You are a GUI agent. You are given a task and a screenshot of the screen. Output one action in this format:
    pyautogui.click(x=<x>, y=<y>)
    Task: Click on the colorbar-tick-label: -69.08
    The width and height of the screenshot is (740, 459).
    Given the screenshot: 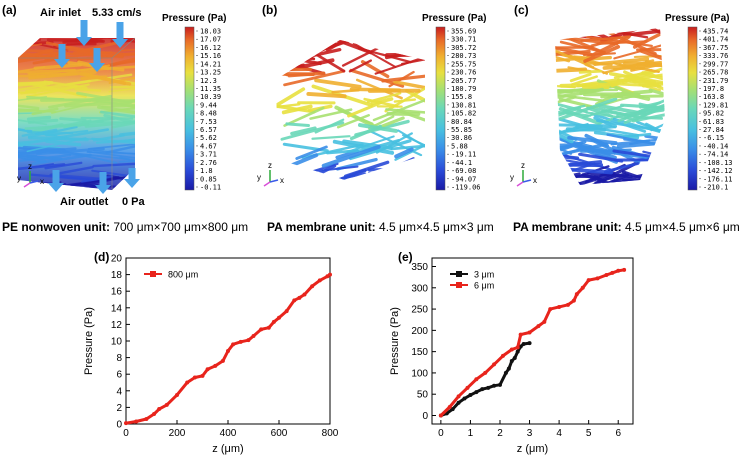 What is the action you would take?
    pyautogui.click(x=463, y=171)
    